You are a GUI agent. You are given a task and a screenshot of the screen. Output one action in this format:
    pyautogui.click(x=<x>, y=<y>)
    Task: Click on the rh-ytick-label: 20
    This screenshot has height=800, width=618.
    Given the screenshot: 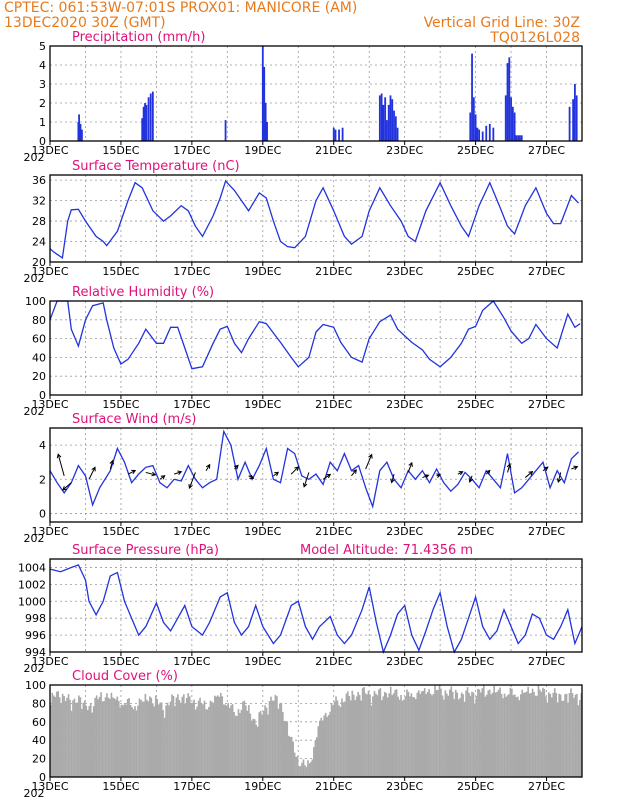 What is the action you would take?
    pyautogui.click(x=39, y=376)
    